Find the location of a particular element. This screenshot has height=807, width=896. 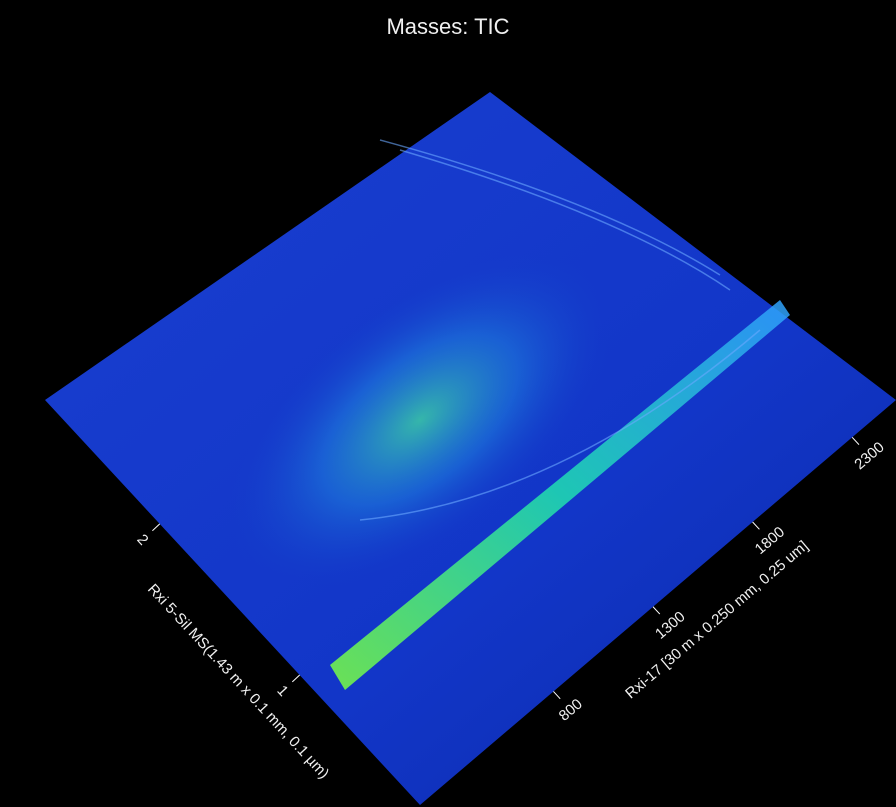

y-tick-label: 1 is located at coordinates (282, 691).